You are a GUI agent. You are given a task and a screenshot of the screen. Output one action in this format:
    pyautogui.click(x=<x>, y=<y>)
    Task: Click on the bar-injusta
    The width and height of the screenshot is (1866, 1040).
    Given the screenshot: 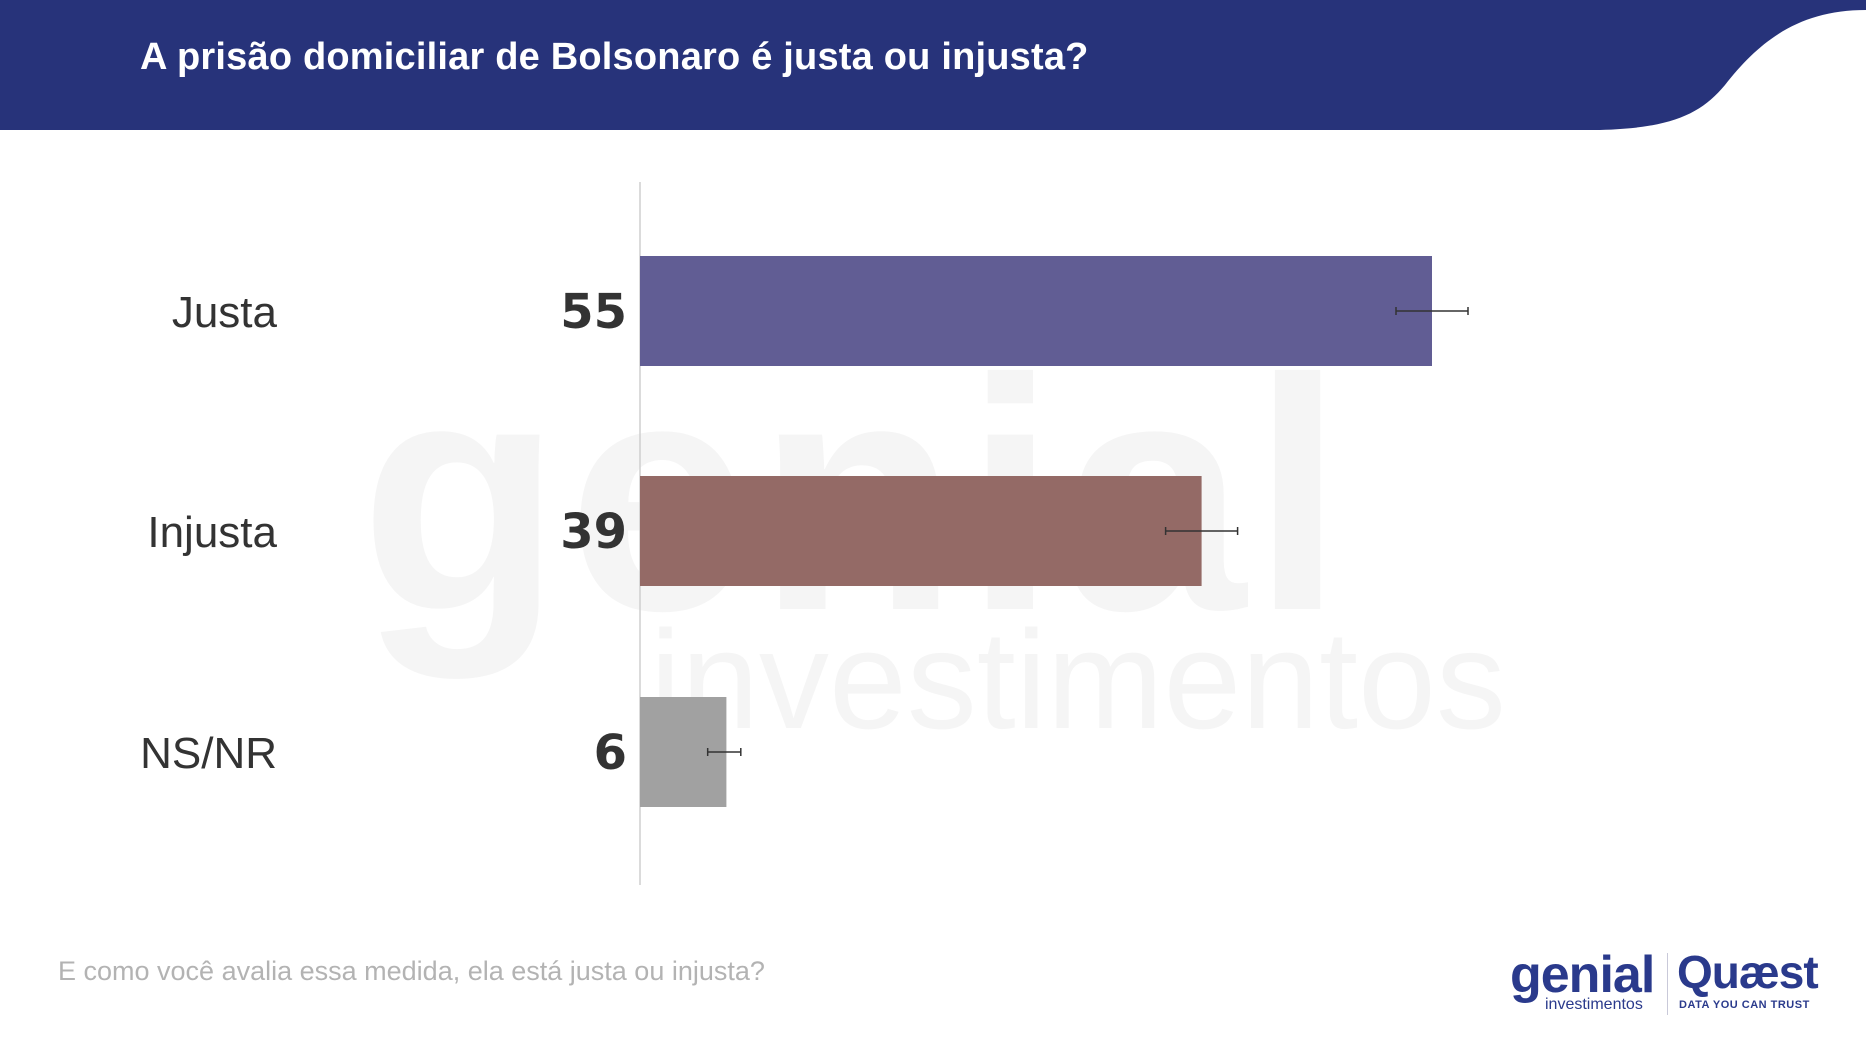 What is the action you would take?
    pyautogui.click(x=921, y=531)
    